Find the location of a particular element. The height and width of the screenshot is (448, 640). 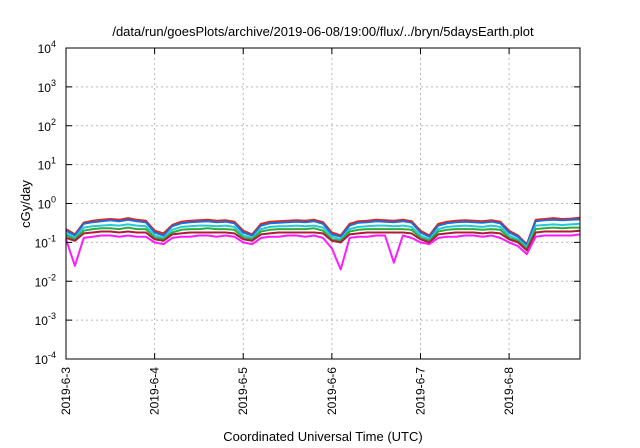

x-tick-label: 2019-6-6 is located at coordinates (332, 391).